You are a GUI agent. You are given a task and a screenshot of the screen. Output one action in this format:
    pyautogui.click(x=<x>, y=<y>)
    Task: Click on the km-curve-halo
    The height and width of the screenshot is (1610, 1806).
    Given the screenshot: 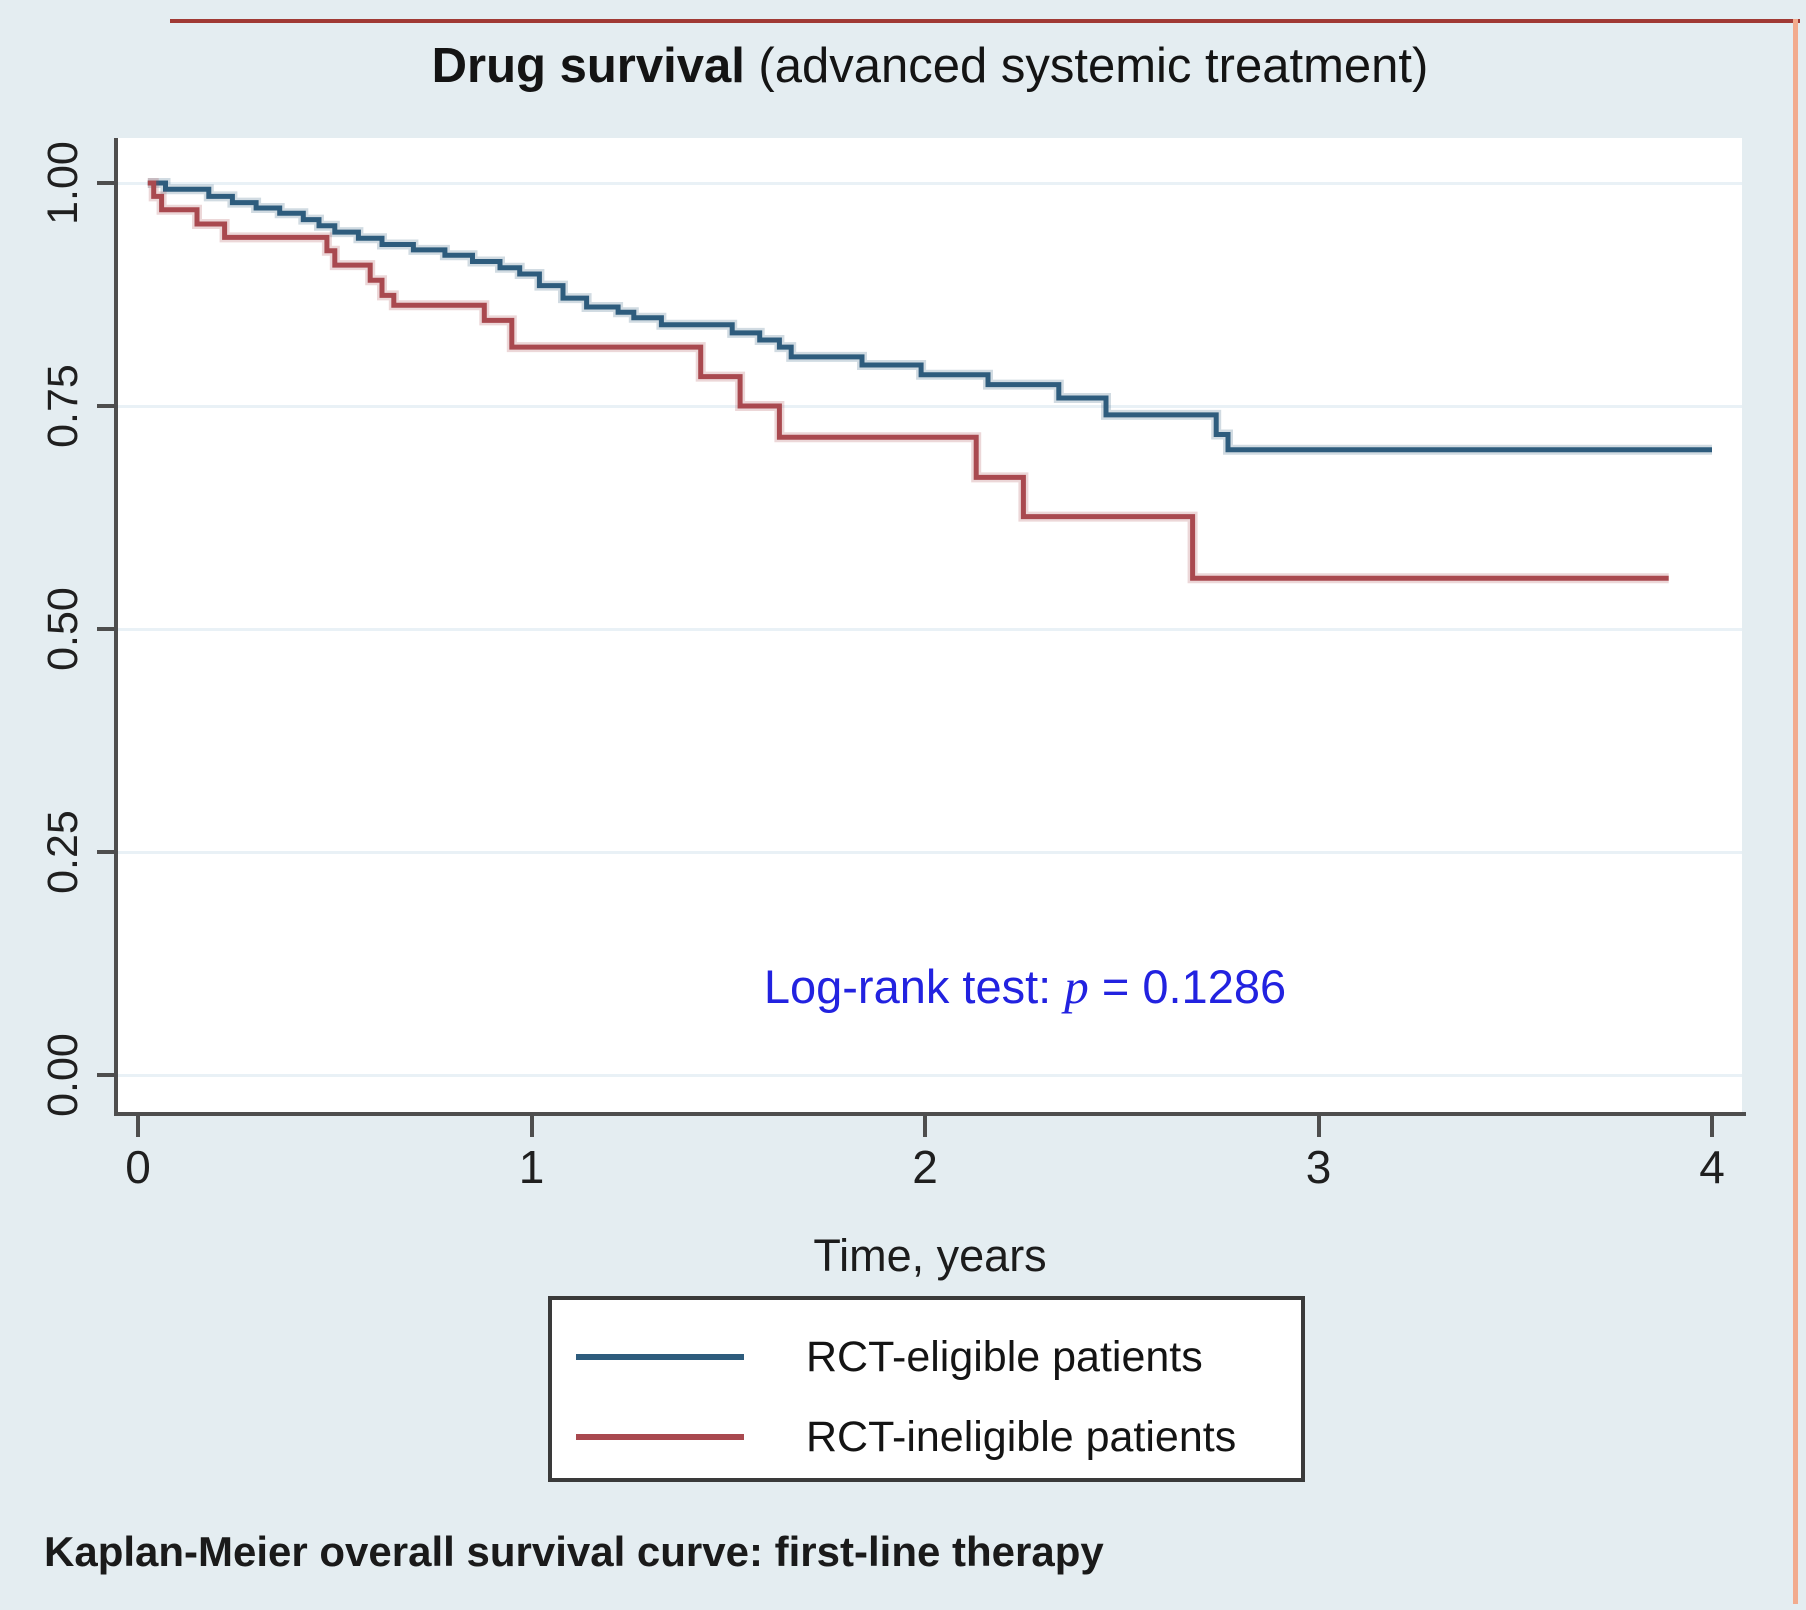 What is the action you would take?
    pyautogui.click(x=929, y=316)
    